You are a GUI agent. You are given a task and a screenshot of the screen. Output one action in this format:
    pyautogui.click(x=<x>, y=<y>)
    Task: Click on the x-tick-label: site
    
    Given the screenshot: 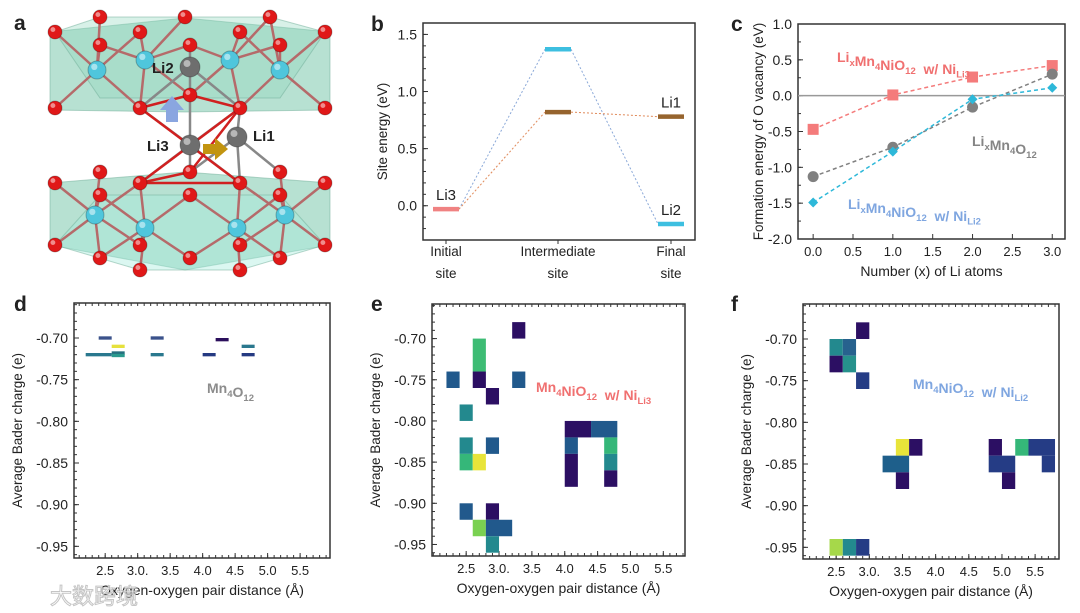 What is the action you would take?
    pyautogui.click(x=557, y=273)
    